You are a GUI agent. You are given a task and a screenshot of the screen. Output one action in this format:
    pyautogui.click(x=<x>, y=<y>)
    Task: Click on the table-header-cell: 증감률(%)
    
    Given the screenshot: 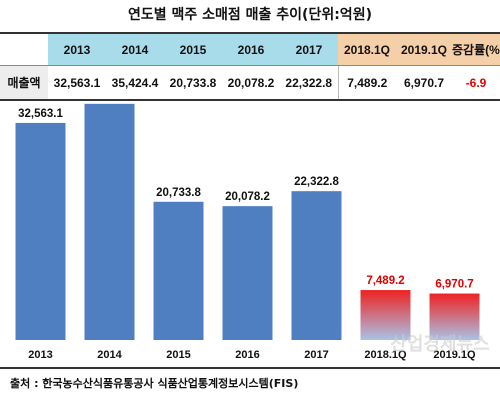 What is the action you would take?
    pyautogui.click(x=476, y=49)
    